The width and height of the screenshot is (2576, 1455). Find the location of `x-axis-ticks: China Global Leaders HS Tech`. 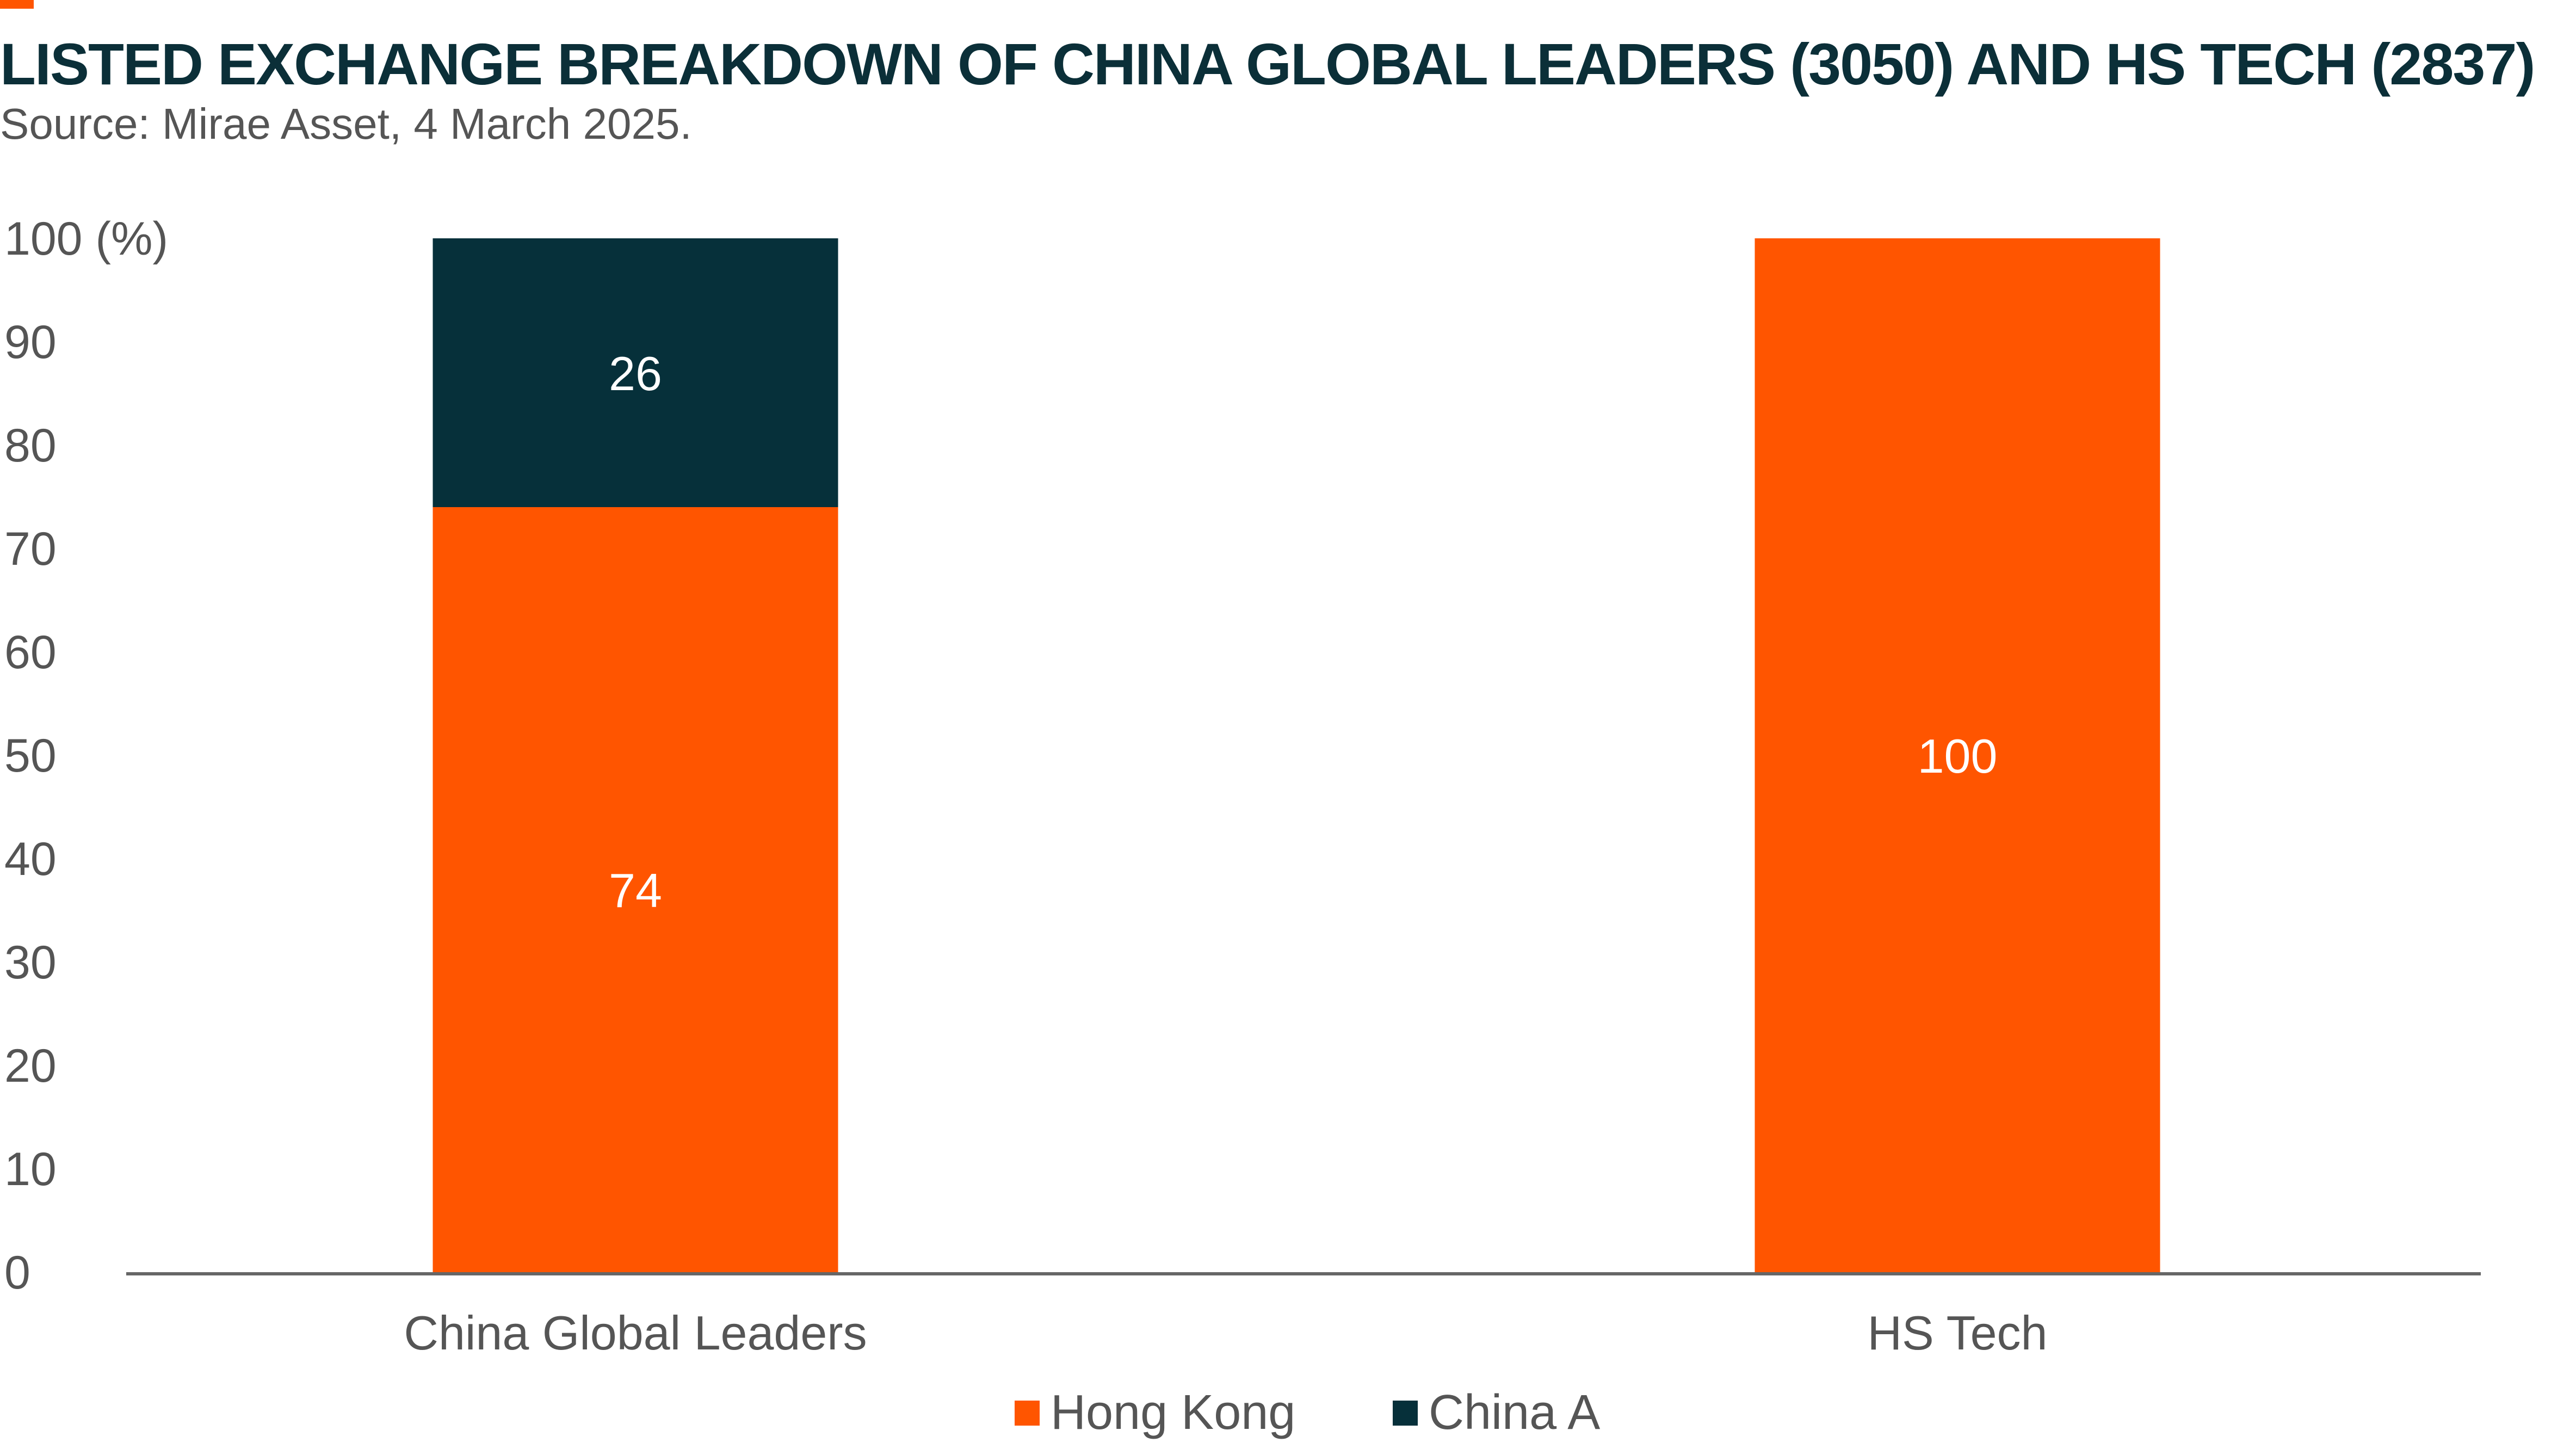

x-axis-ticks: China Global Leaders HS Tech is located at coordinates (1225, 1333).